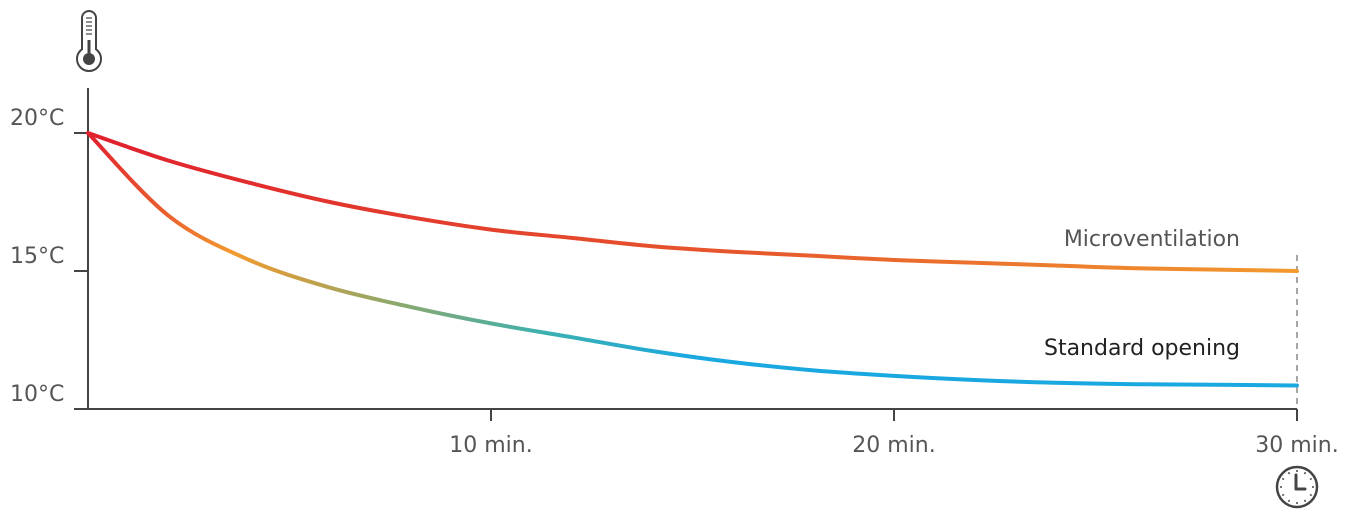 Image resolution: width=1354 pixels, height=515 pixels. I want to click on clock-icon, so click(1297, 487).